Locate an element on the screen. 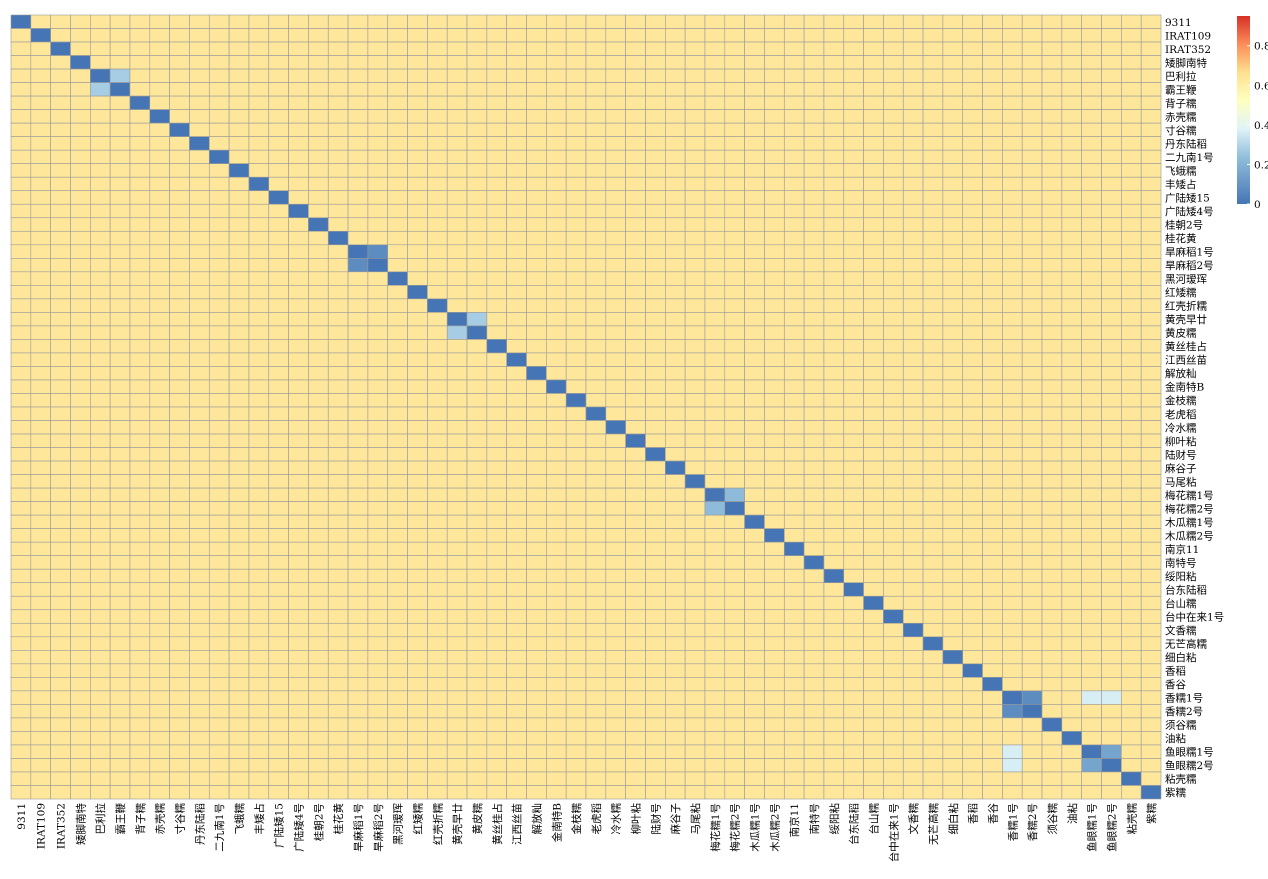 The width and height of the screenshot is (1268, 879). column-label: 梅花糯1号 is located at coordinates (715, 827).